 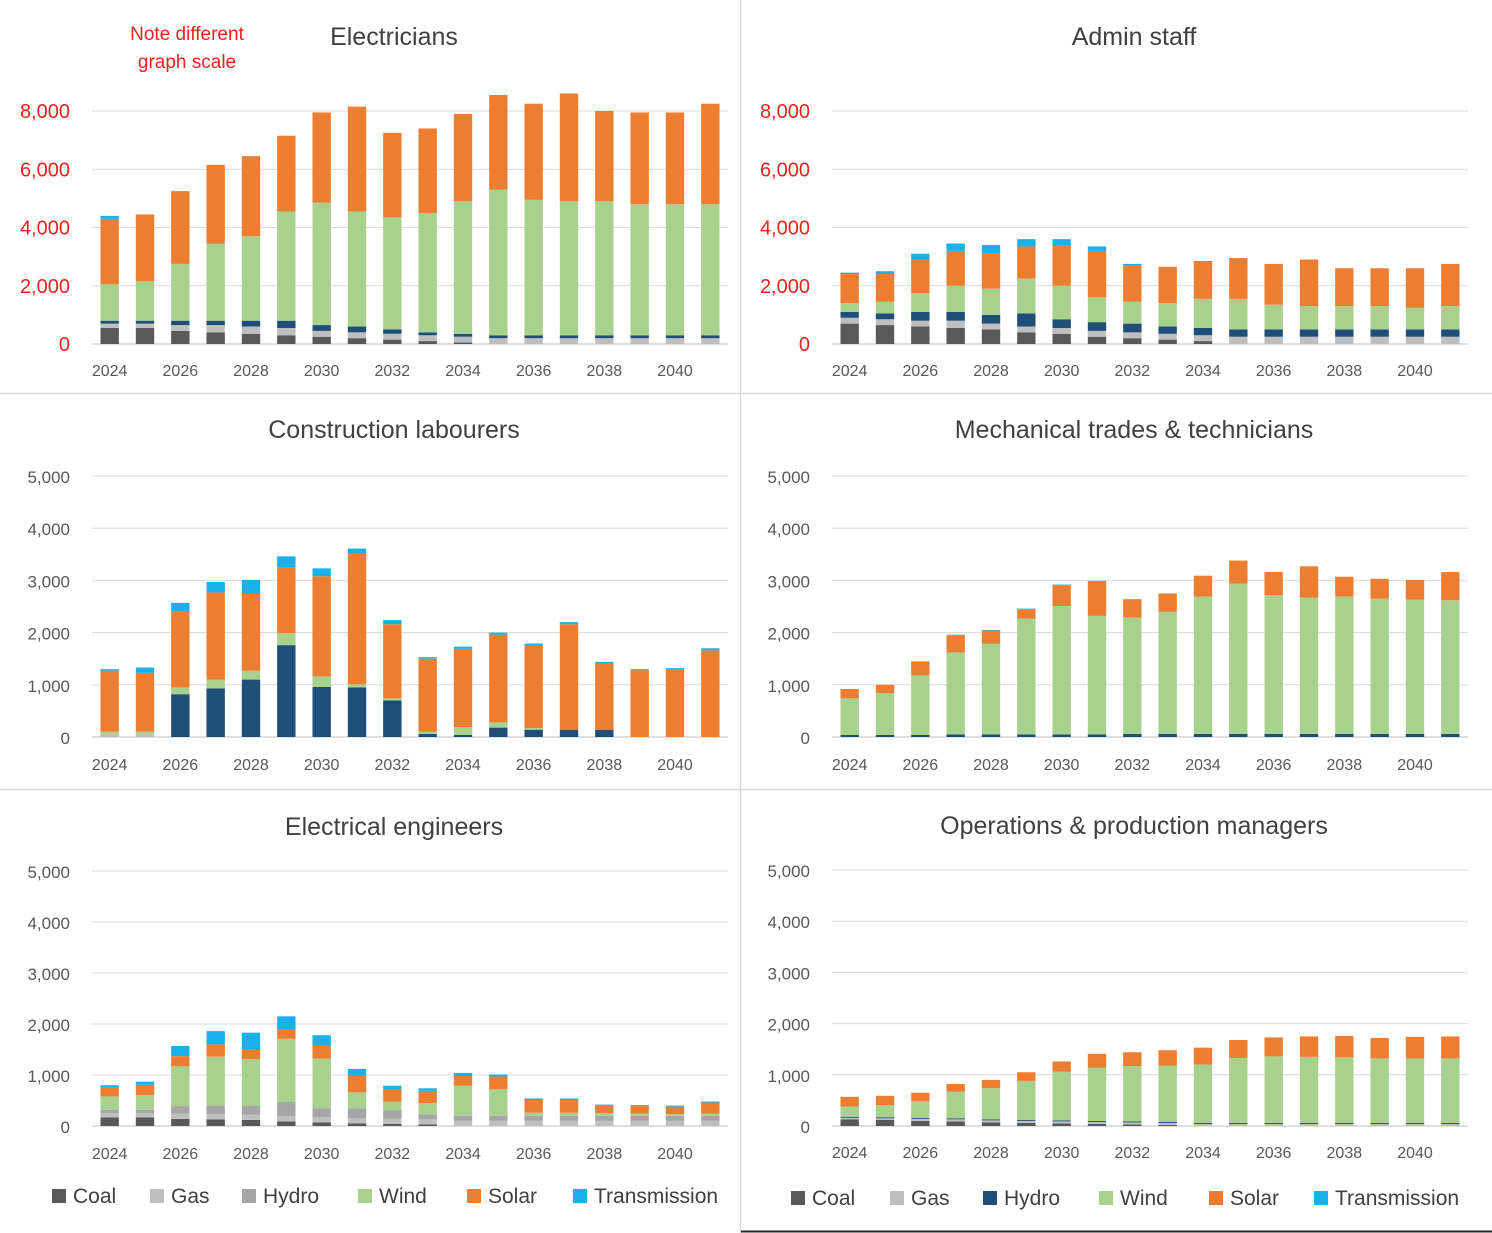 I want to click on bar-solar-2027, so click(x=955, y=1088).